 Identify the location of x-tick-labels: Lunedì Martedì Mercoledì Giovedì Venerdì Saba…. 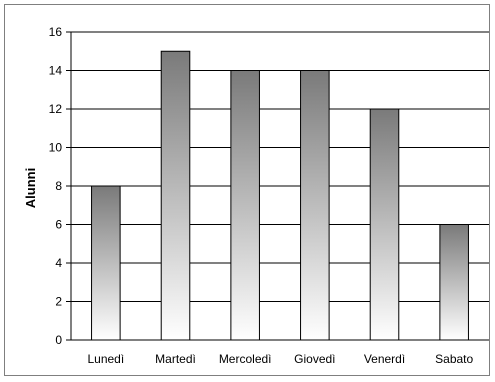
(280, 359).